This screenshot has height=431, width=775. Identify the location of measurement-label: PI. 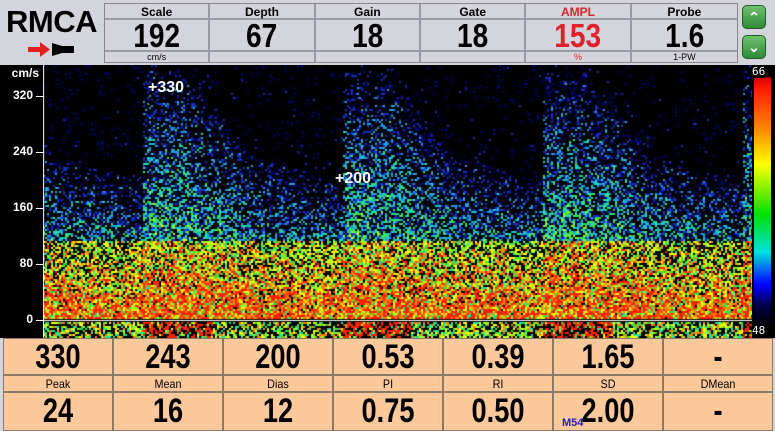
(388, 384).